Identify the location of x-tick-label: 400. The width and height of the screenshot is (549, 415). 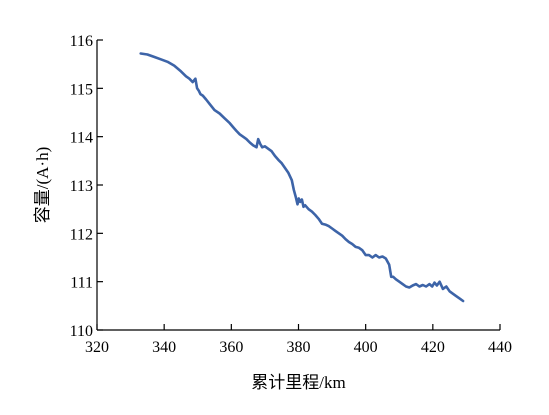
(366, 347).